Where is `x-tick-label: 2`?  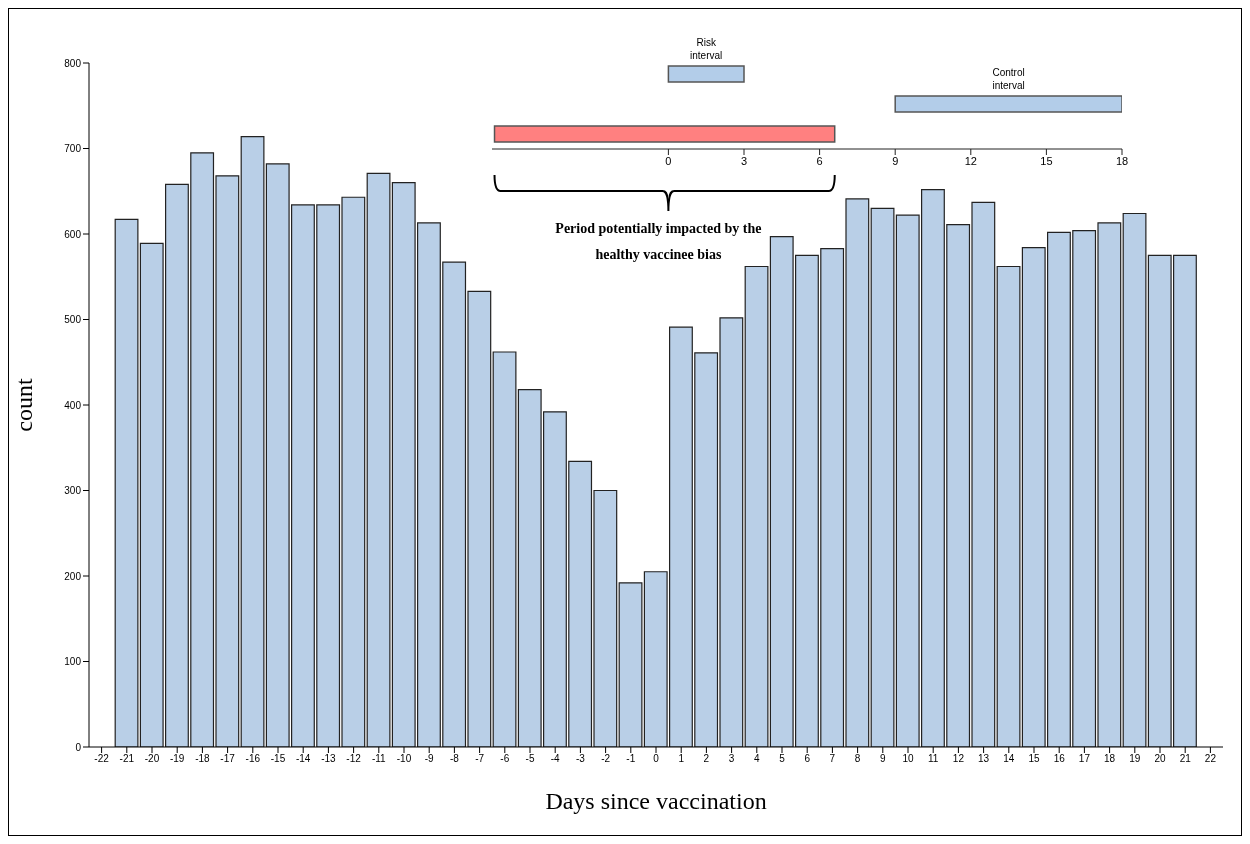 x-tick-label: 2 is located at coordinates (706, 759).